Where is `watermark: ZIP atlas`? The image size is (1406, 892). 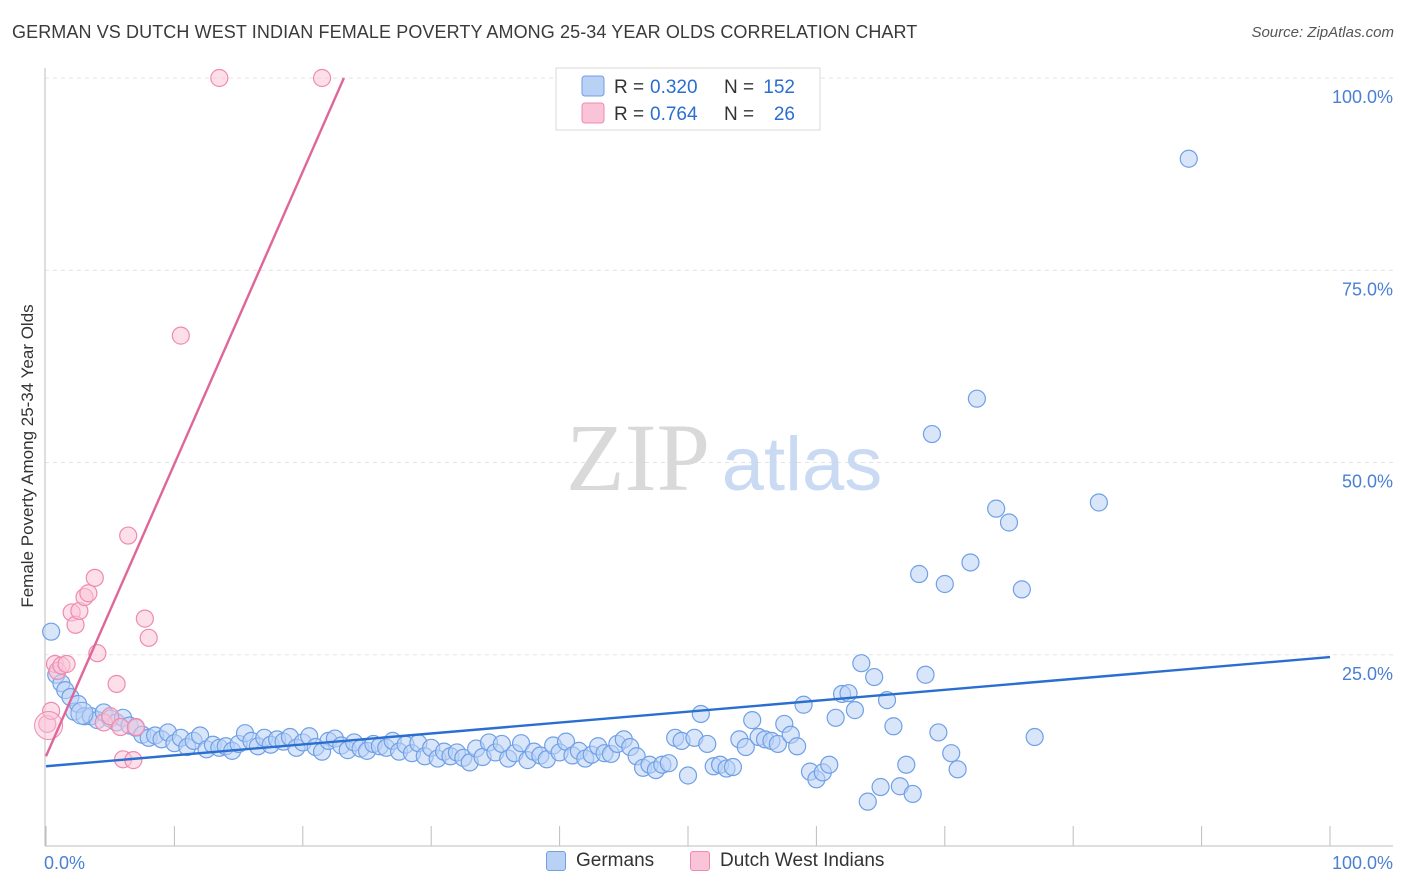 watermark: ZIP atlas is located at coordinates (724, 457).